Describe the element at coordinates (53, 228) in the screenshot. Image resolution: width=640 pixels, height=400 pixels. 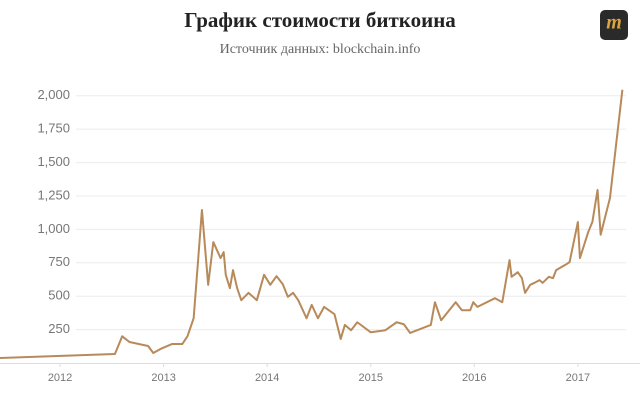
I see `y-tick-label: 1,000` at that location.